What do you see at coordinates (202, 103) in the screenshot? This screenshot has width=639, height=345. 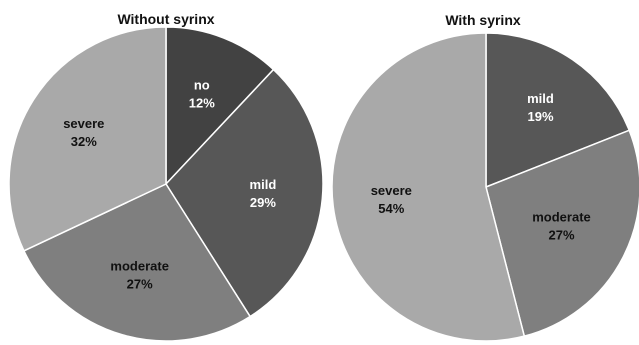 I see `slice-percent-label: 12%` at bounding box center [202, 103].